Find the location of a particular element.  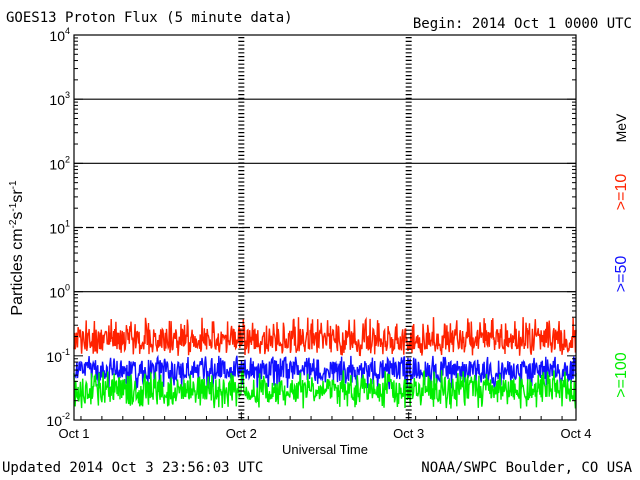

y-tick-label: 10² is located at coordinates (59, 163).